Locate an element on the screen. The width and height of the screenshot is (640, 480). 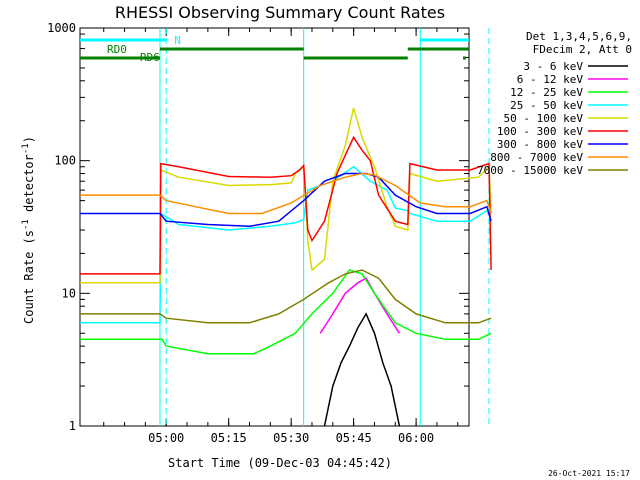
legend-label-4: 50 - 100 keV is located at coordinates (544, 118).